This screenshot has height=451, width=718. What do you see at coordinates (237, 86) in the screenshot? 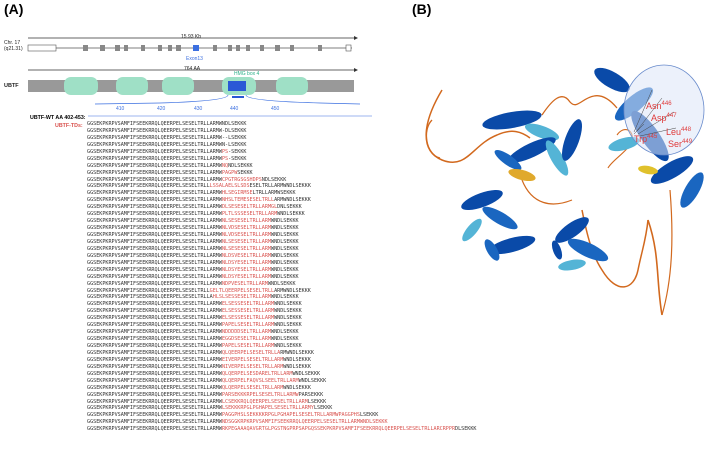
I see `exon13-protein-region` at bounding box center [237, 86].